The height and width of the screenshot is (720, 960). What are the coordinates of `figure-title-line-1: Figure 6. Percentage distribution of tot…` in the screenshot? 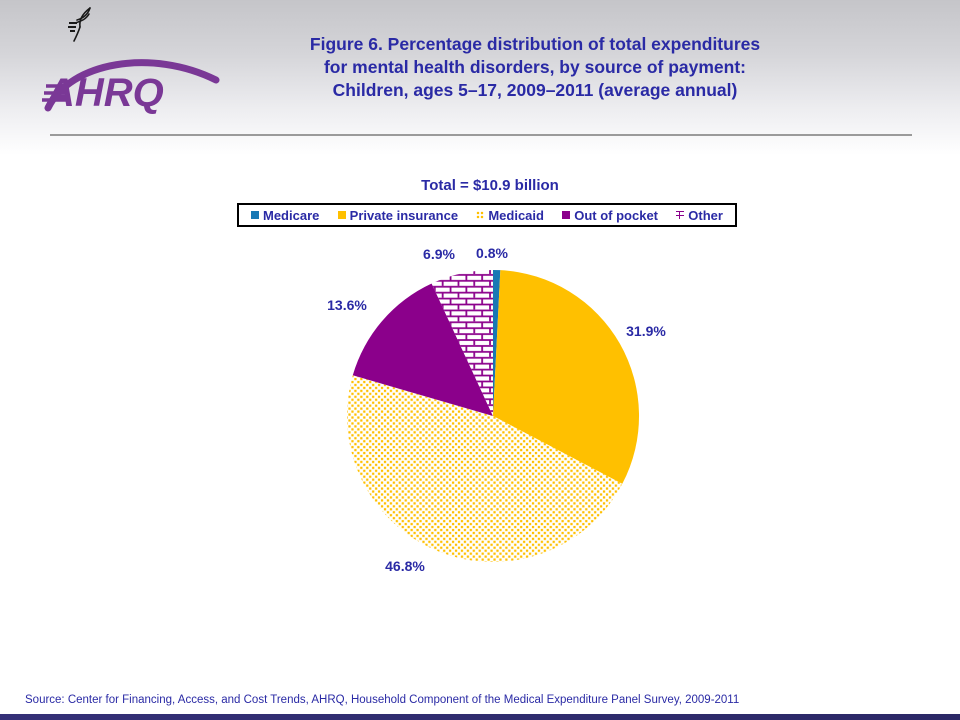 It's located at (535, 44).